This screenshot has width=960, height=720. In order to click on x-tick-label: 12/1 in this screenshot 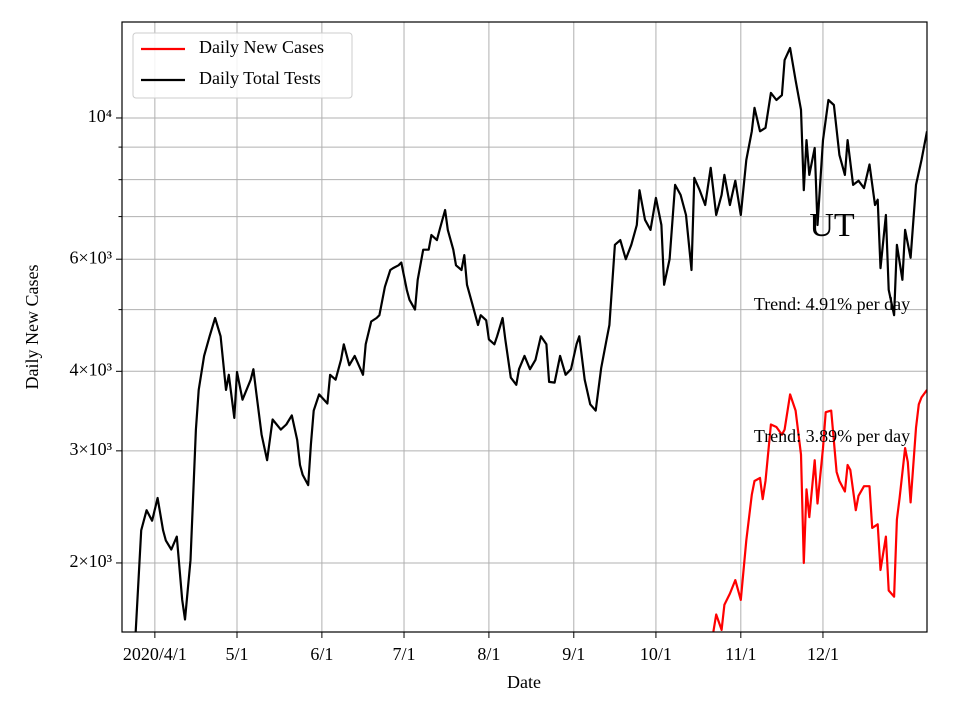, I will do `click(823, 654)`.